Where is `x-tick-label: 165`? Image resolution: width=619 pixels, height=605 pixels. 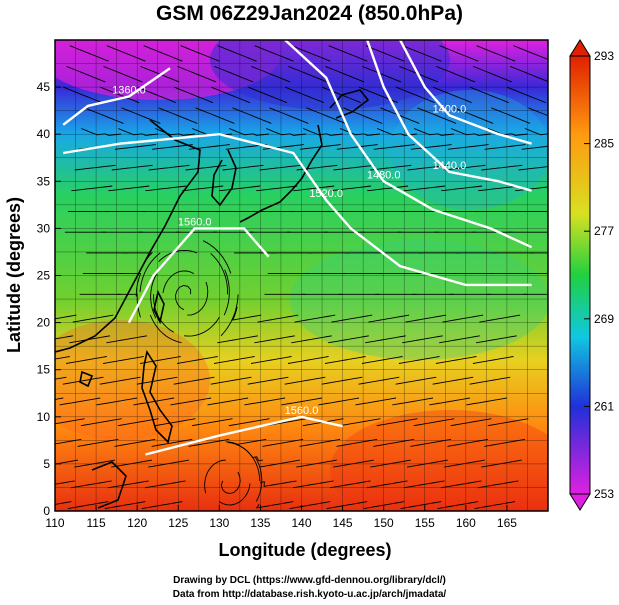
x-tick-label: 165 is located at coordinates (507, 523).